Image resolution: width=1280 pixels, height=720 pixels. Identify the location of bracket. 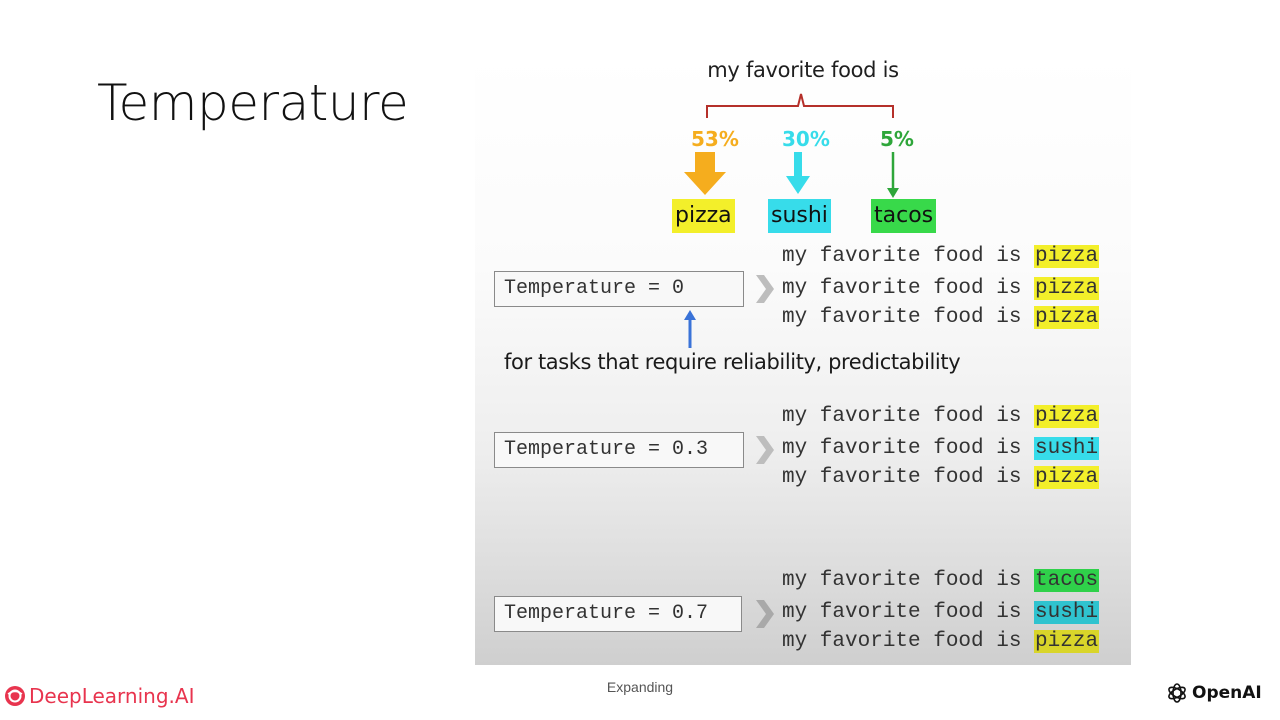
(800, 105).